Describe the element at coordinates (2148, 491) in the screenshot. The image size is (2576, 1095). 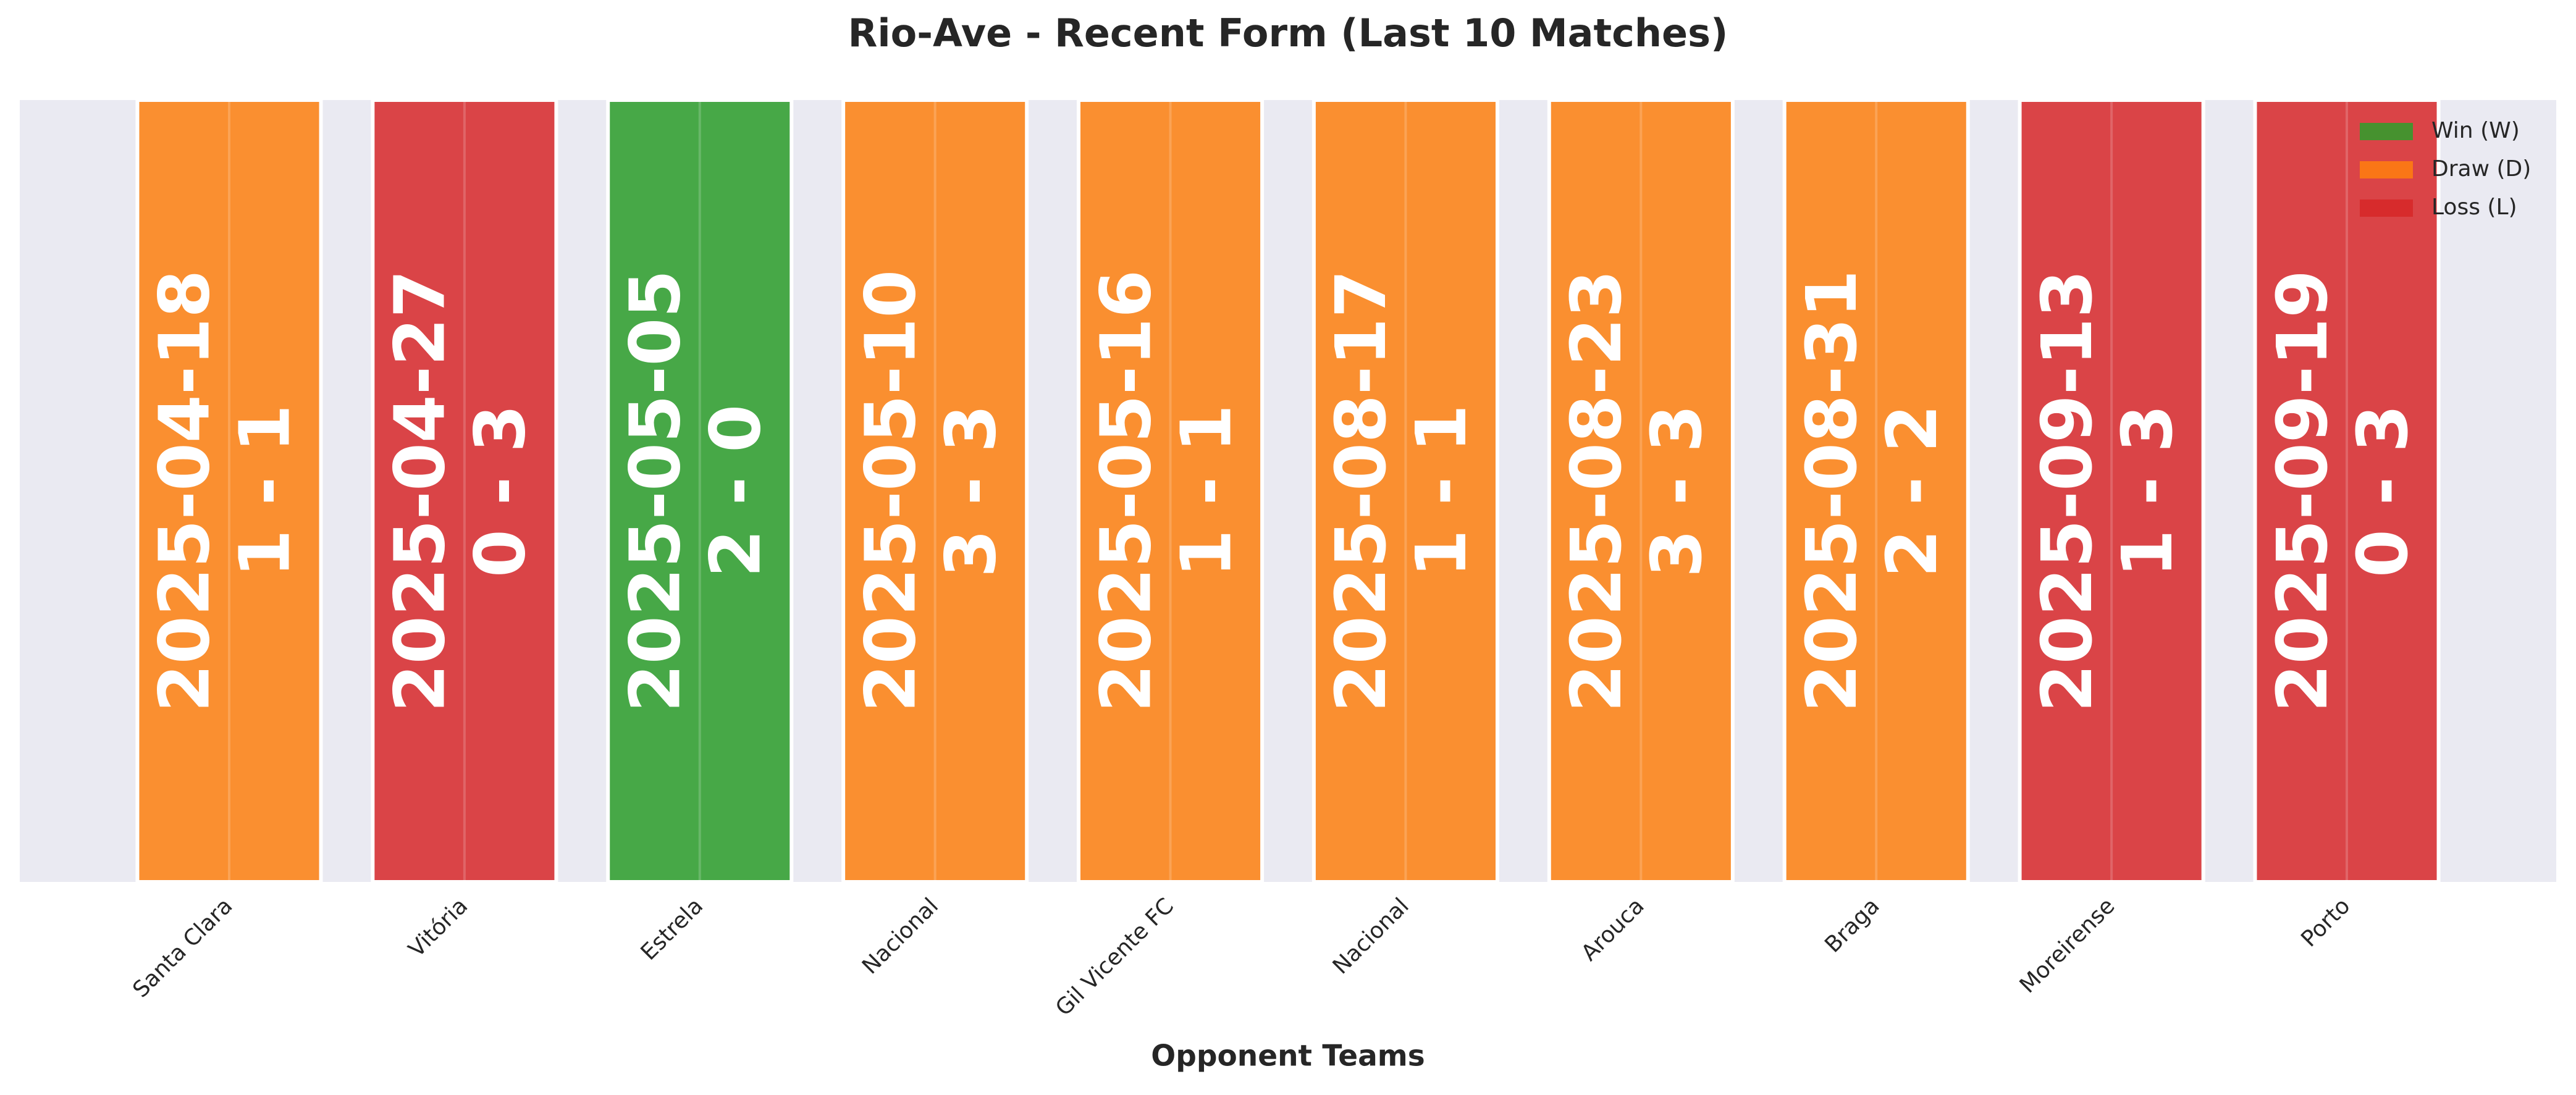
I see `match-score: 1 - 3` at that location.